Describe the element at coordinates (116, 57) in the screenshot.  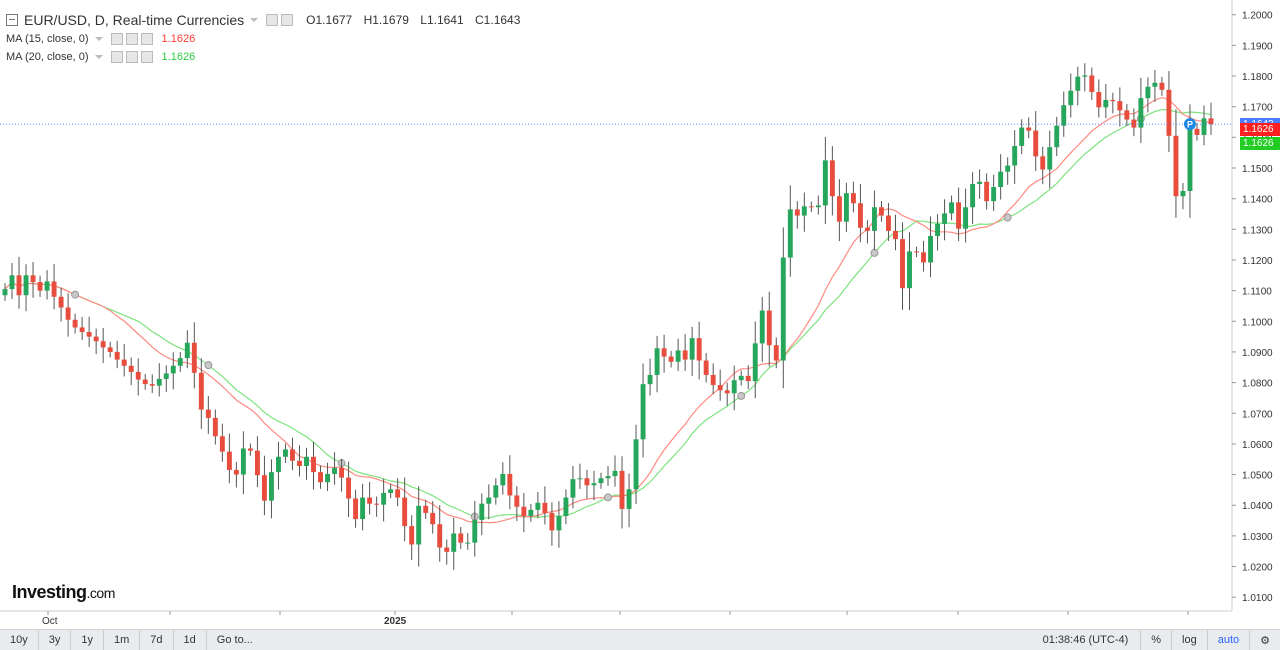
I see `visibility-icon` at that location.